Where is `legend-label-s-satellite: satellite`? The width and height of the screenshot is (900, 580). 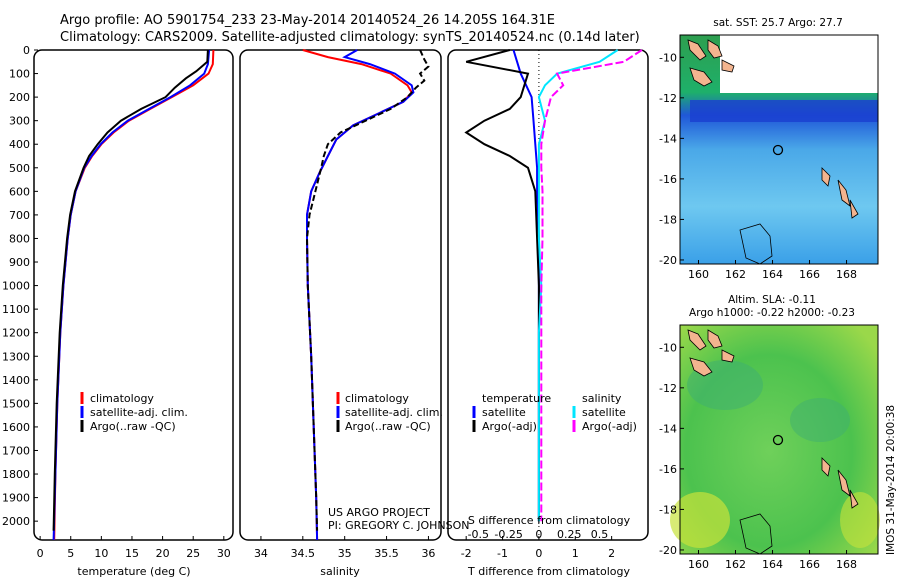 legend-label-s-satellite: satellite is located at coordinates (604, 412).